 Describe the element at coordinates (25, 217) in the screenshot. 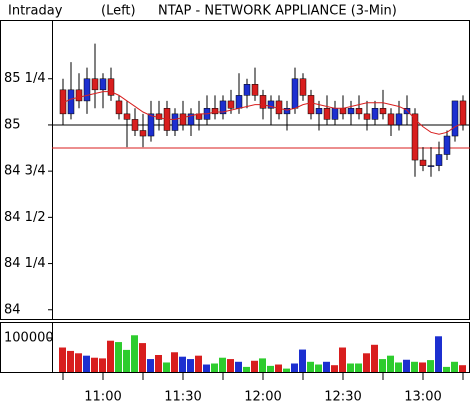

I see `y-tick-label: 84 1/2` at that location.